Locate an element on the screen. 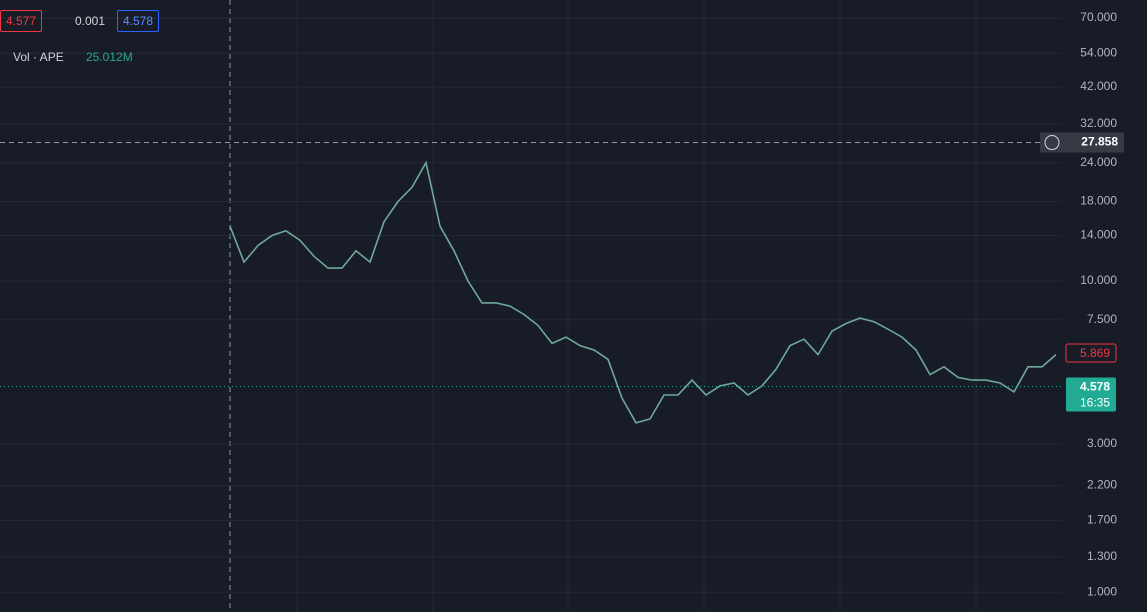 The height and width of the screenshot is (612, 1147). current-price-bg is located at coordinates (1091, 394).